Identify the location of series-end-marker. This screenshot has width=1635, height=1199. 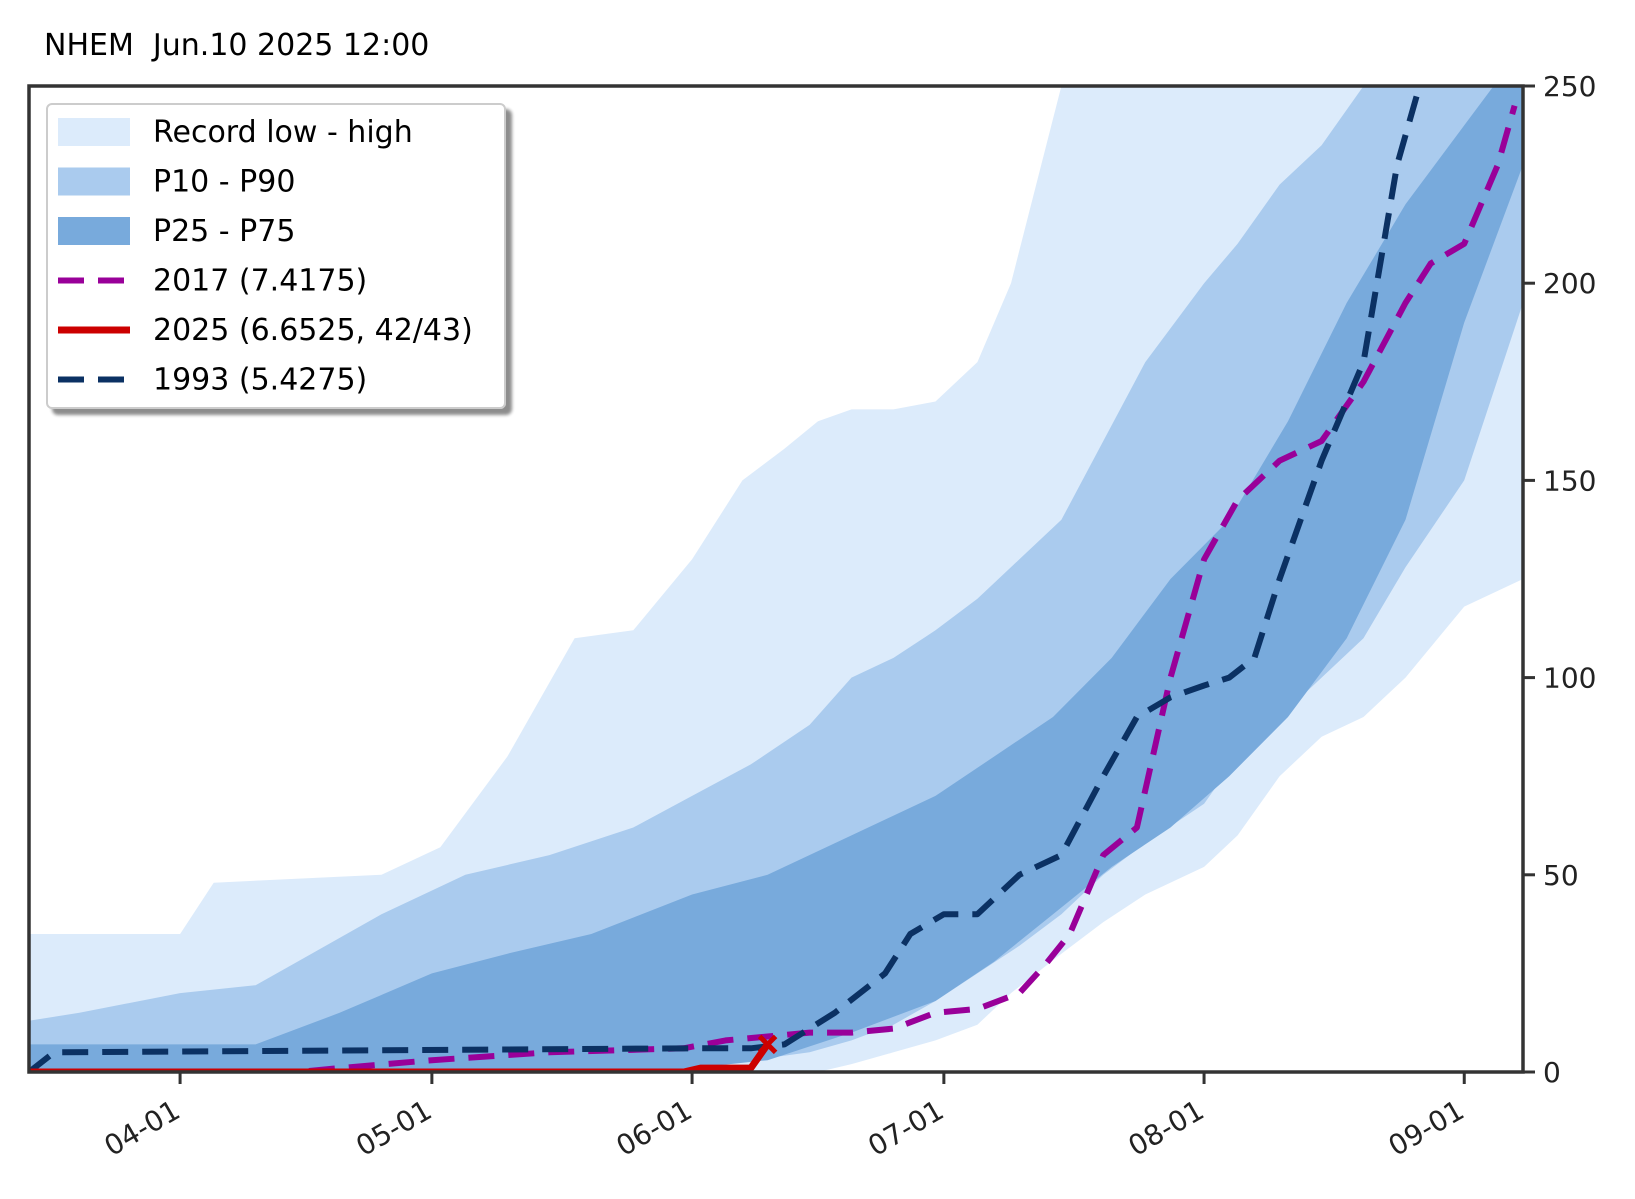
(767, 1044).